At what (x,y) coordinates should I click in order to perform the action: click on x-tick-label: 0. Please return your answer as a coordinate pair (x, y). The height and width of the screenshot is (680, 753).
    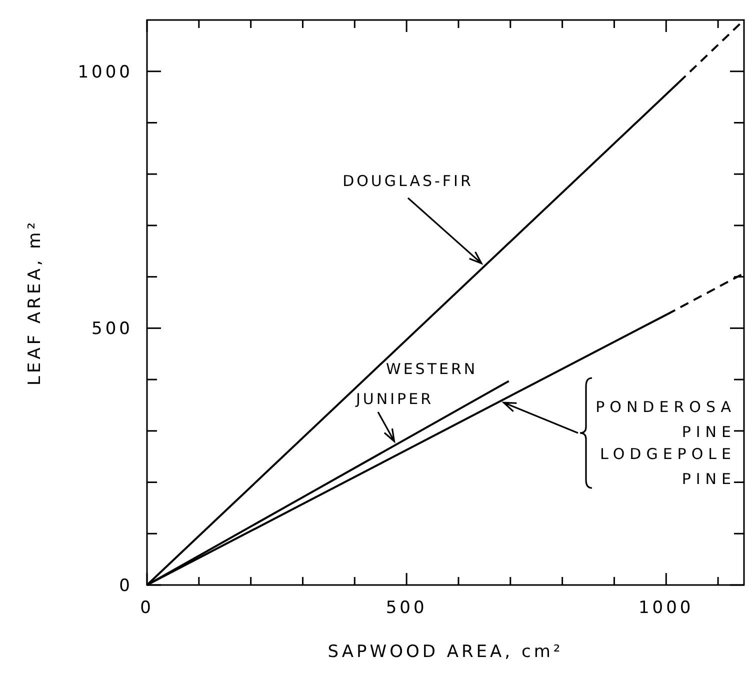
    Looking at the image, I should click on (147, 608).